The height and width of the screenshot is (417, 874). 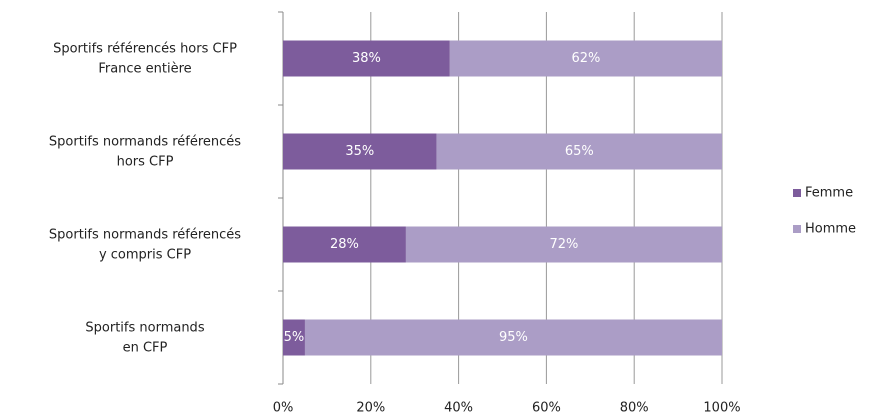 I want to click on data-label: 62%, so click(x=585, y=58).